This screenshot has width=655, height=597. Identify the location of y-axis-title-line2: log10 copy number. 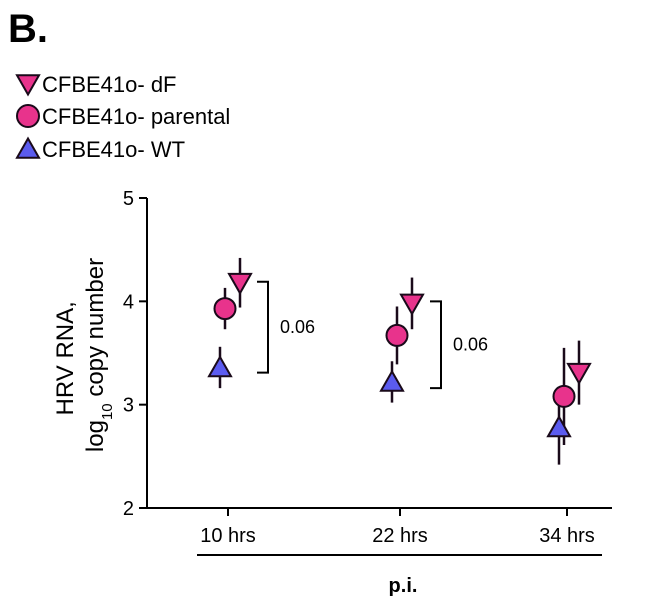
(99, 355).